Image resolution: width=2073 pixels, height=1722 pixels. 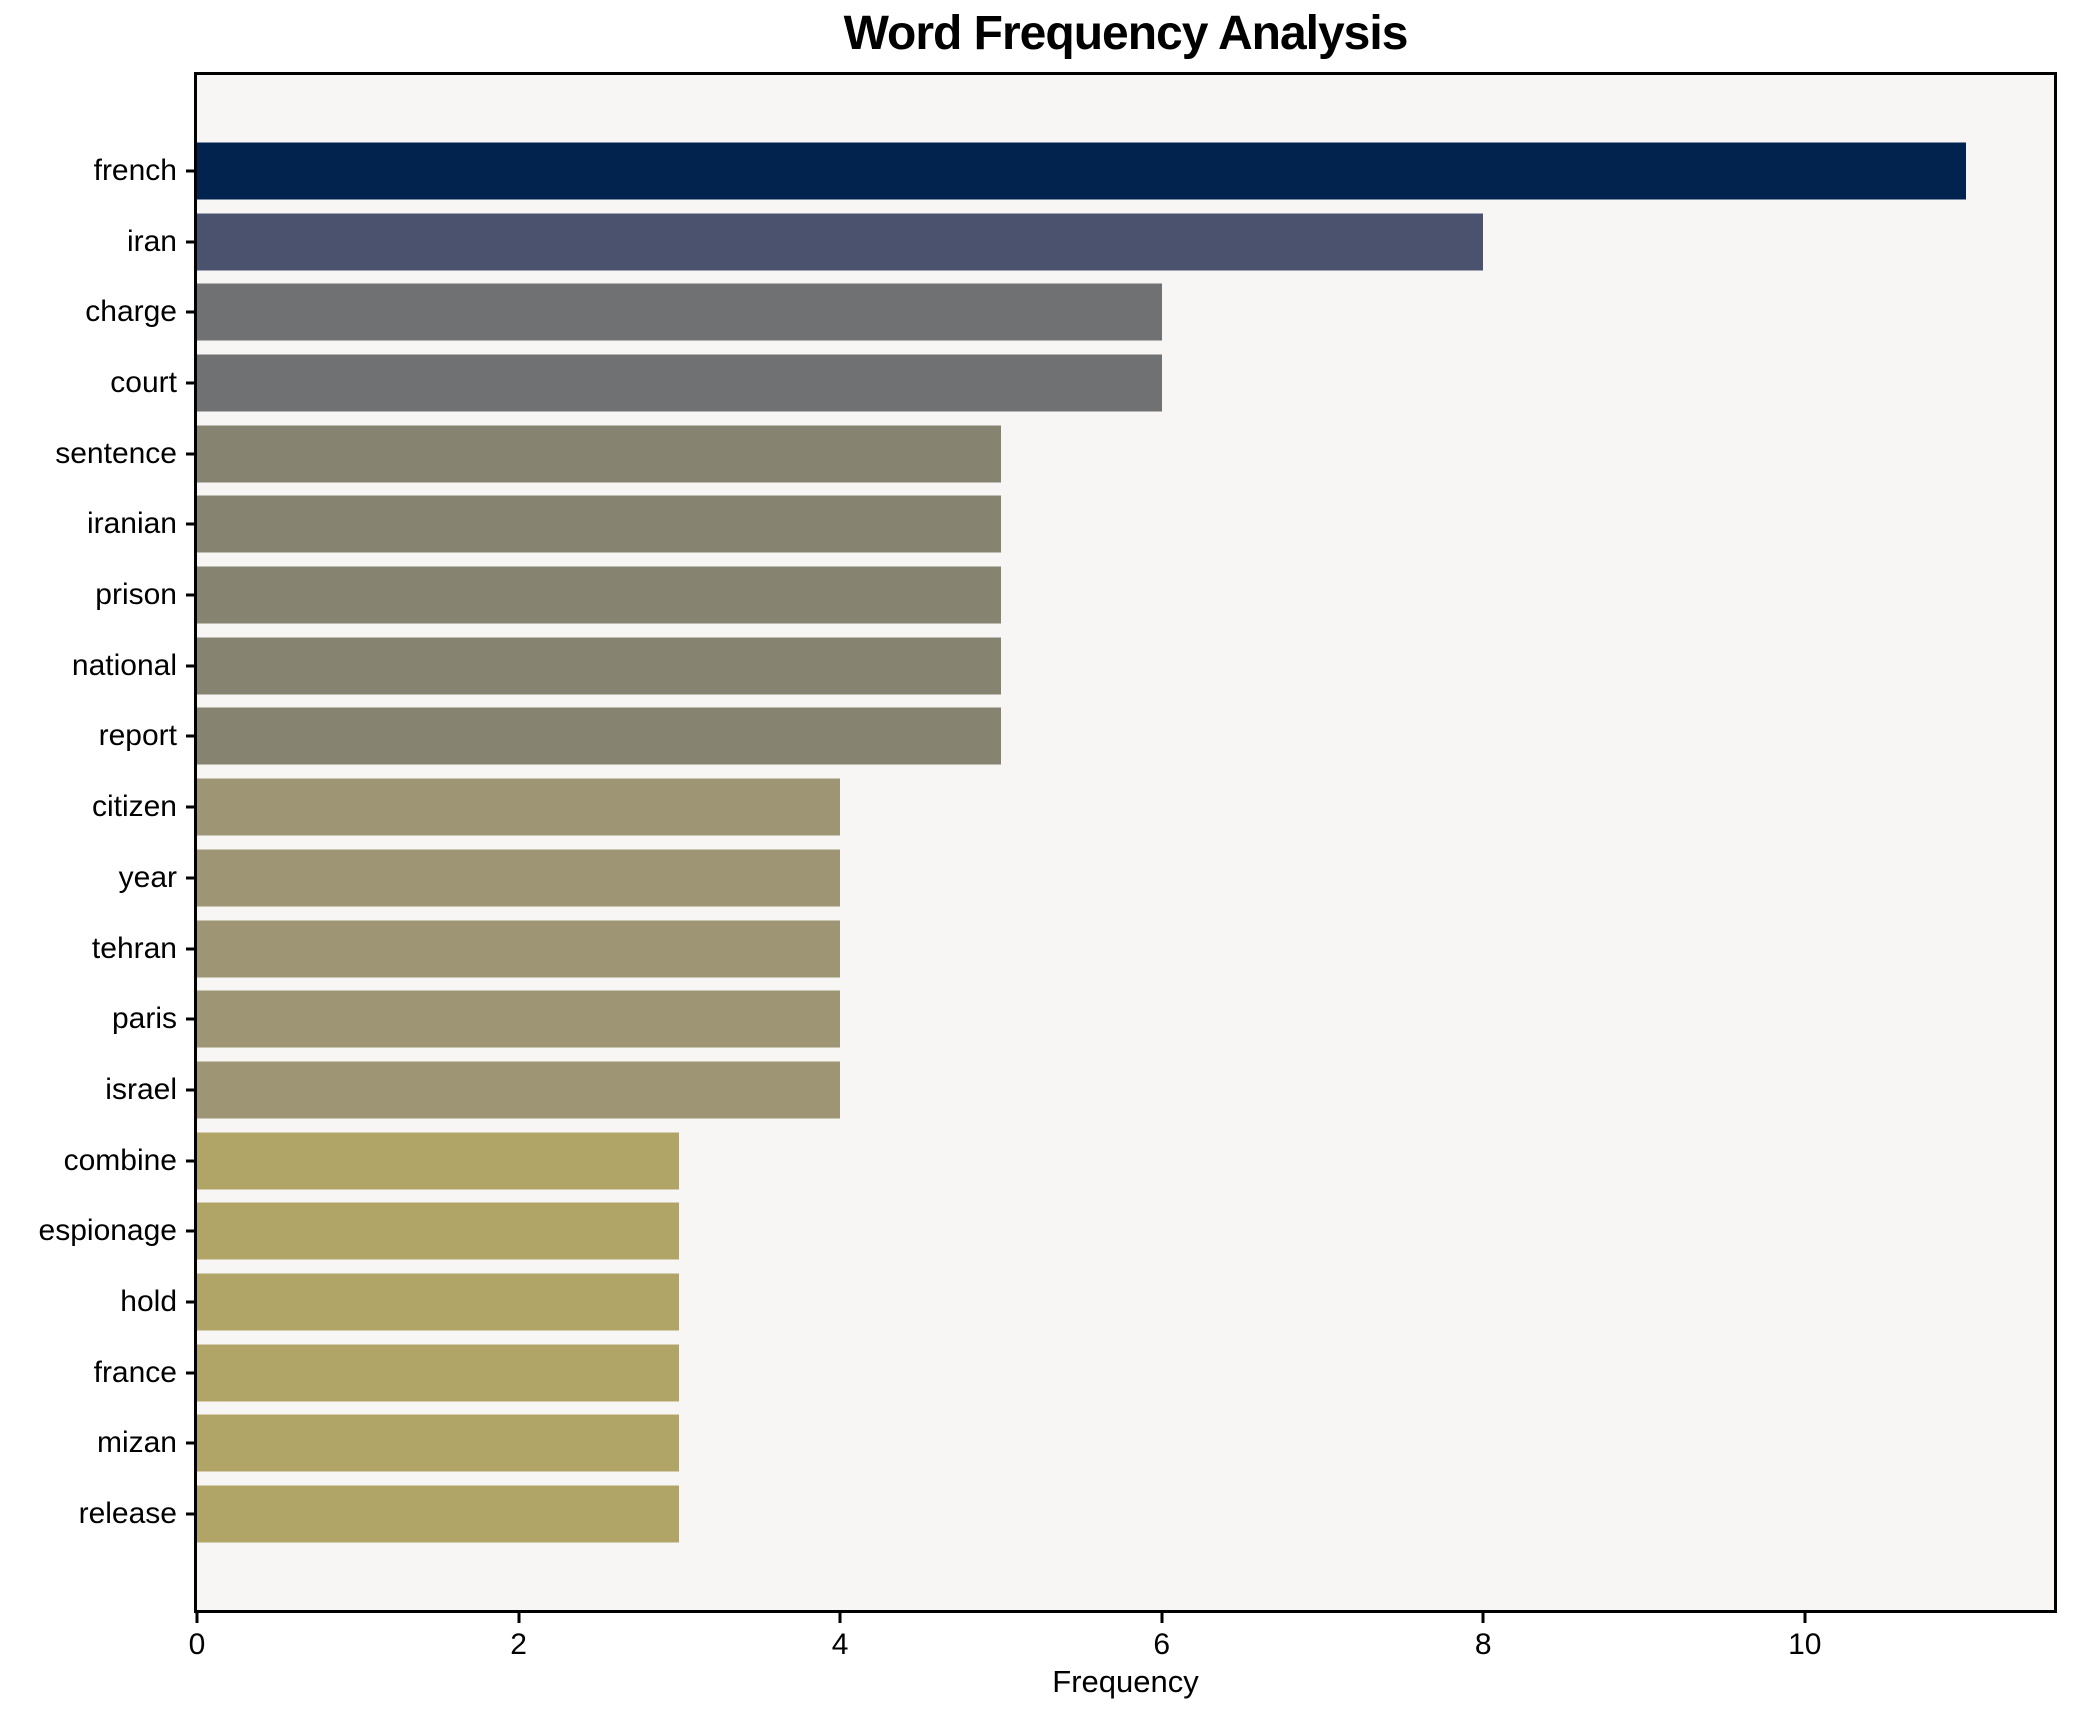 I want to click on y-tick-label: israel, so click(x=141, y=1089).